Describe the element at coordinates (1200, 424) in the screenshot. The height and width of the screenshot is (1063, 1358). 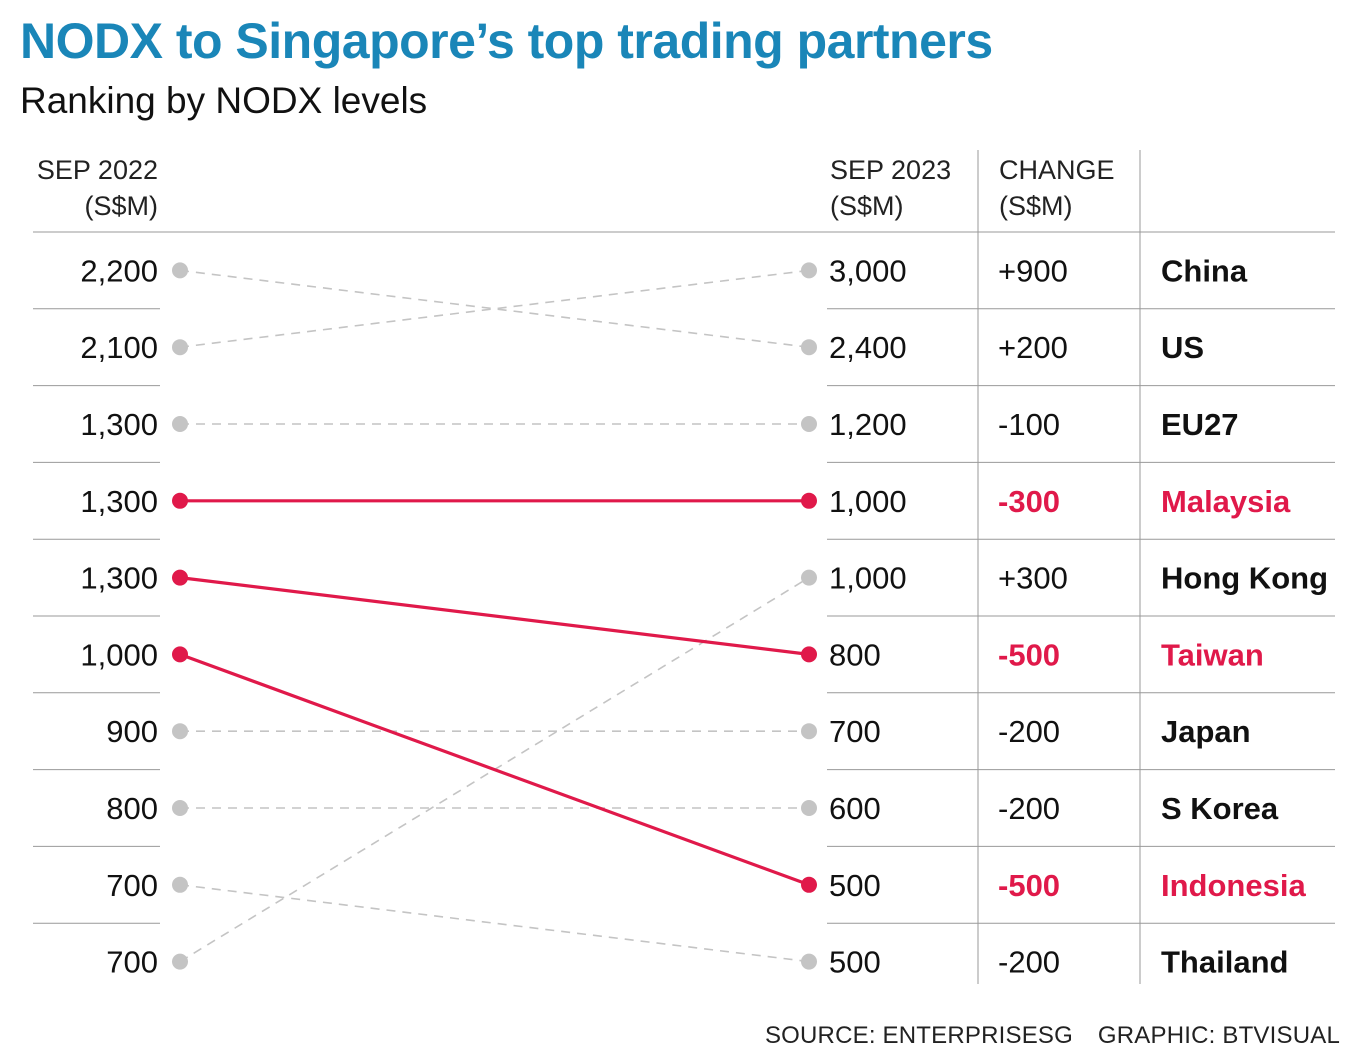
I see `partner-label-eu27: EU27` at that location.